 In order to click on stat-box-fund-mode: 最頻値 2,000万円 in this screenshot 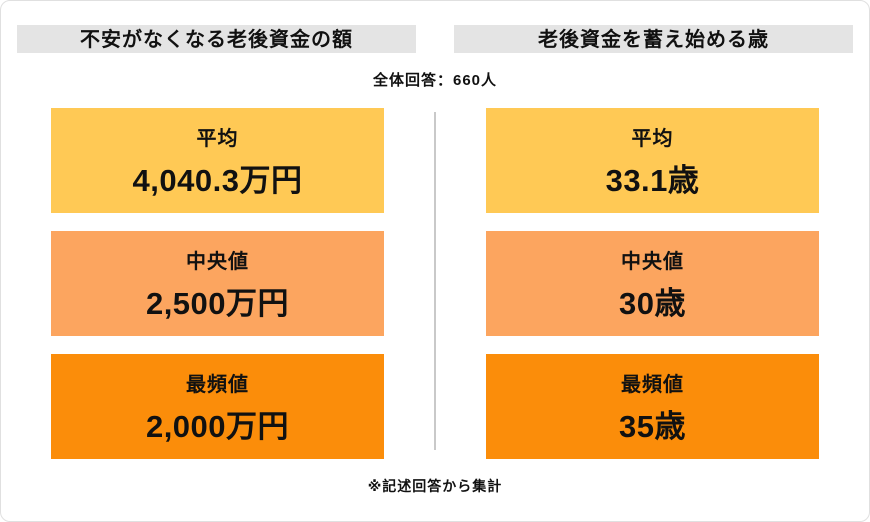, I will do `click(217, 406)`.